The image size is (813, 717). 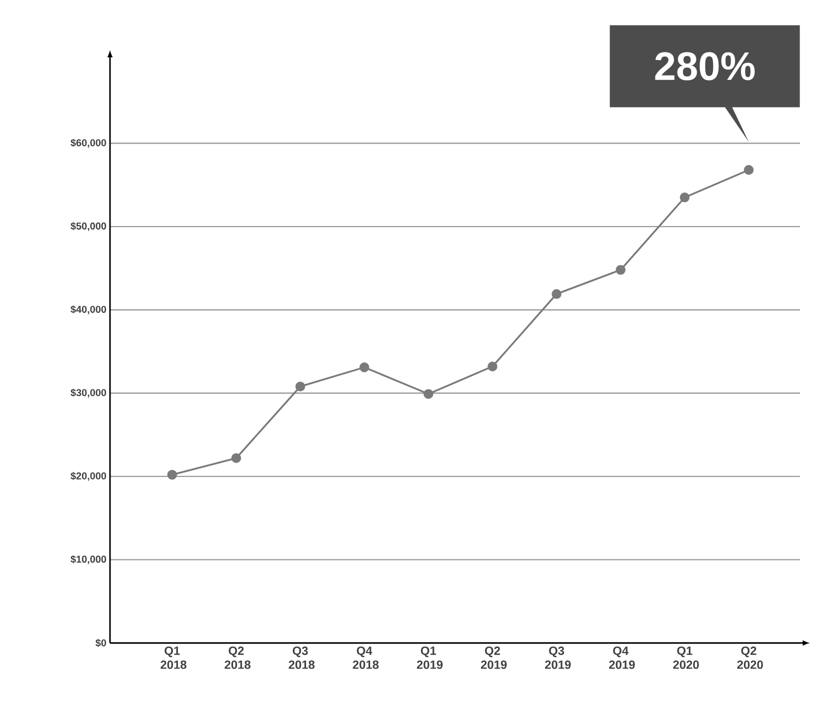 I want to click on y-tick-label: $50,000, so click(x=88, y=227).